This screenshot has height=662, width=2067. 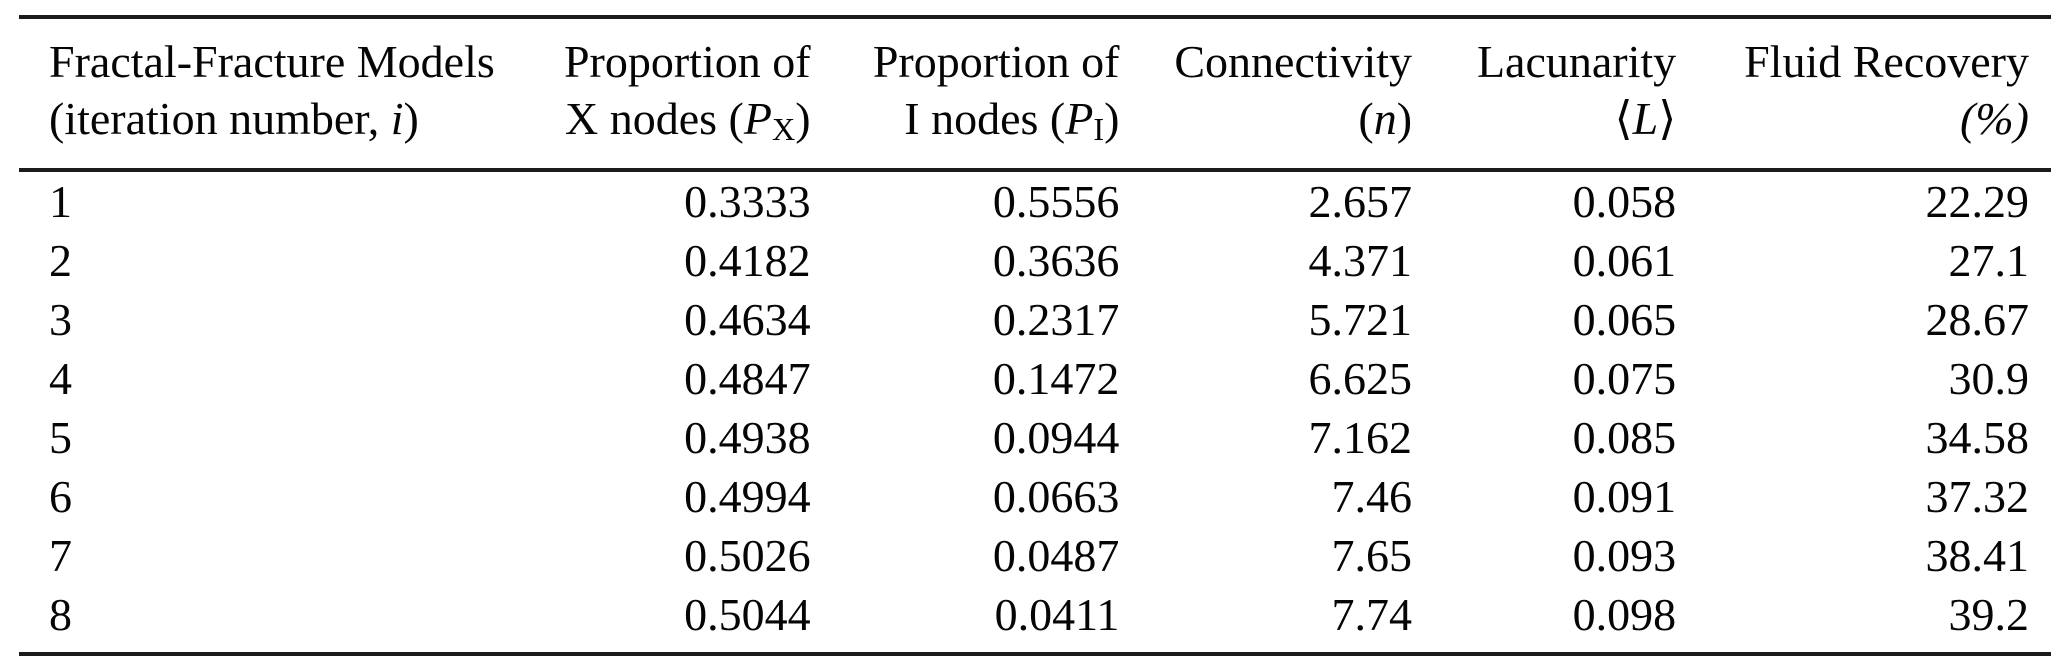 I want to click on header-proportion-i-nodes-line2-seg: P, so click(x=1079, y=118).